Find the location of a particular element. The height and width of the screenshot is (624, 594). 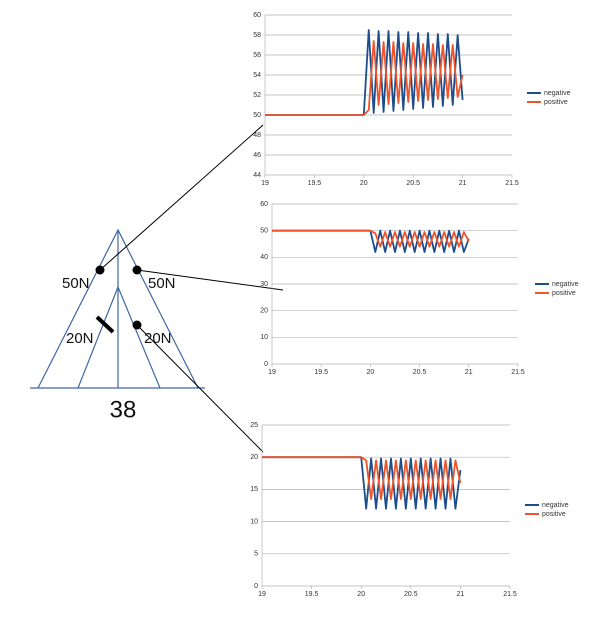

y-tick-label: 46 is located at coordinates (257, 155).